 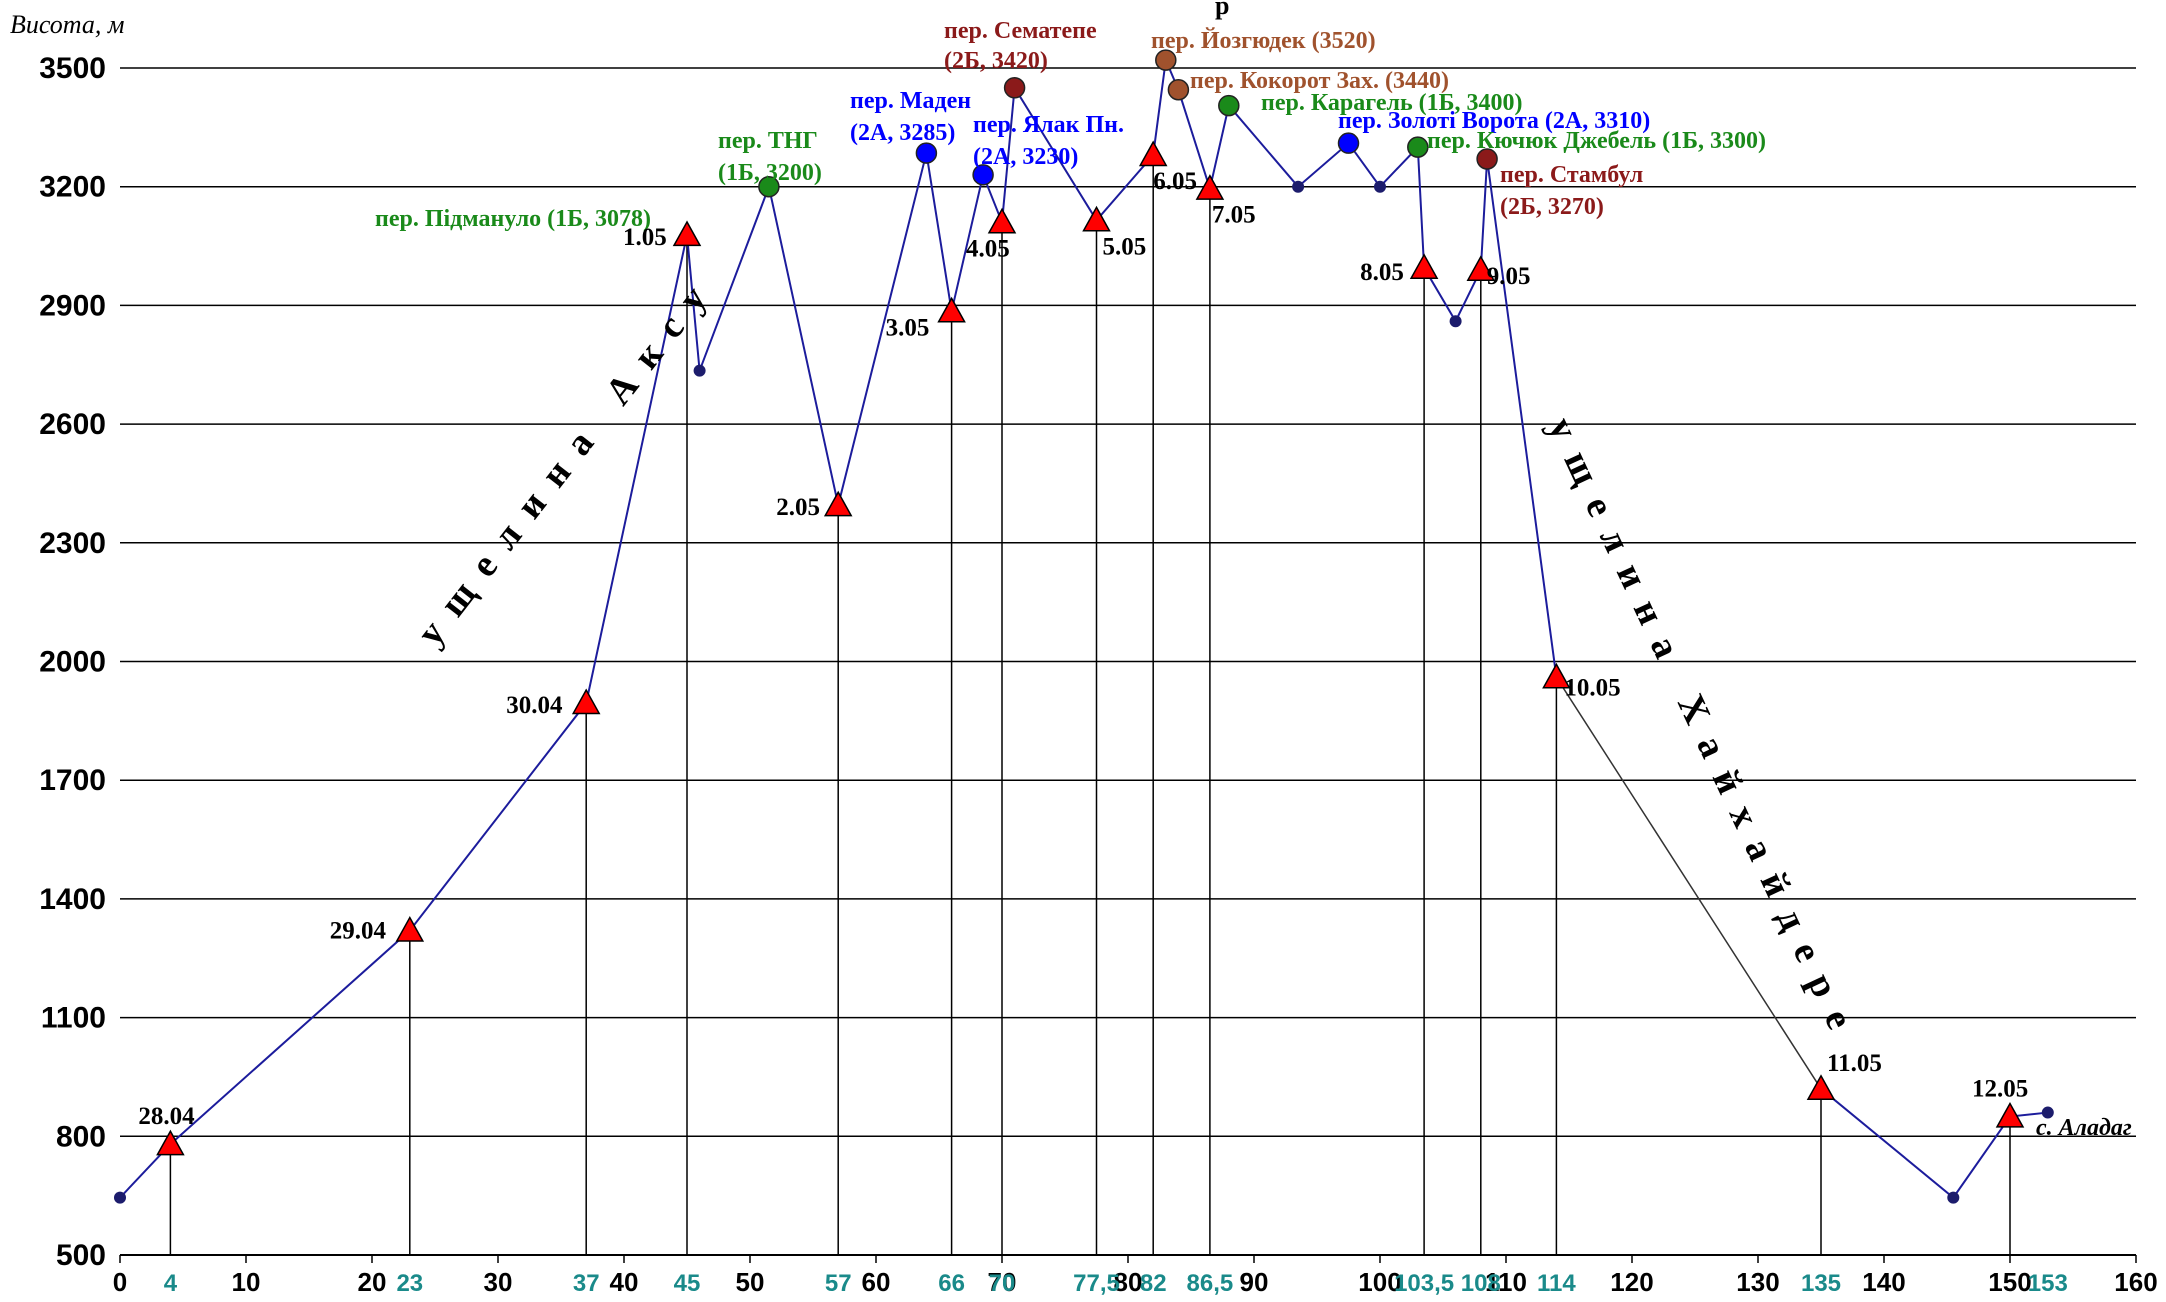 I want to click on y-tick-label: 2300, so click(x=72, y=543).